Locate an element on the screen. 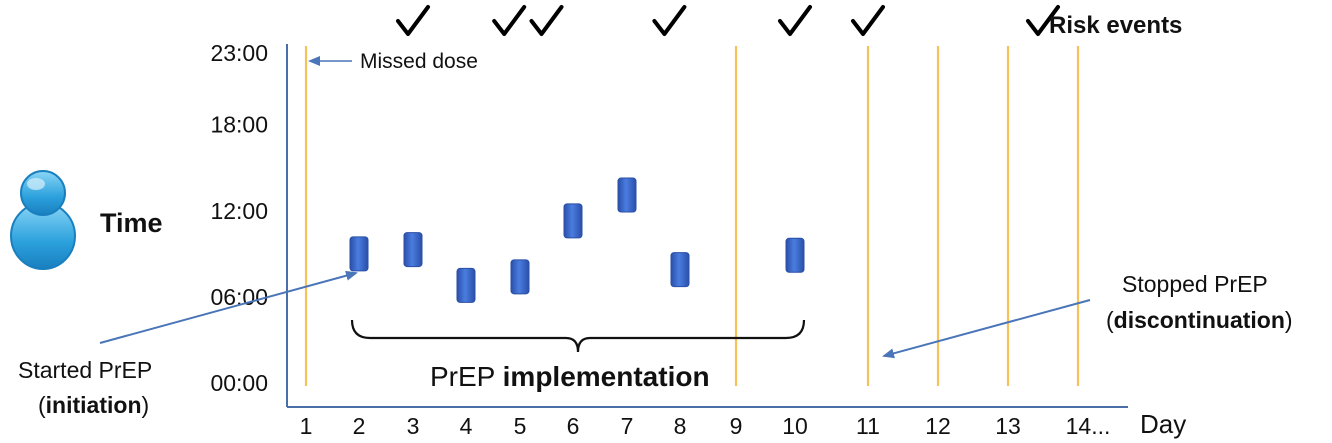 This screenshot has height=443, width=1332. x-tick-label: 11 is located at coordinates (868, 426).